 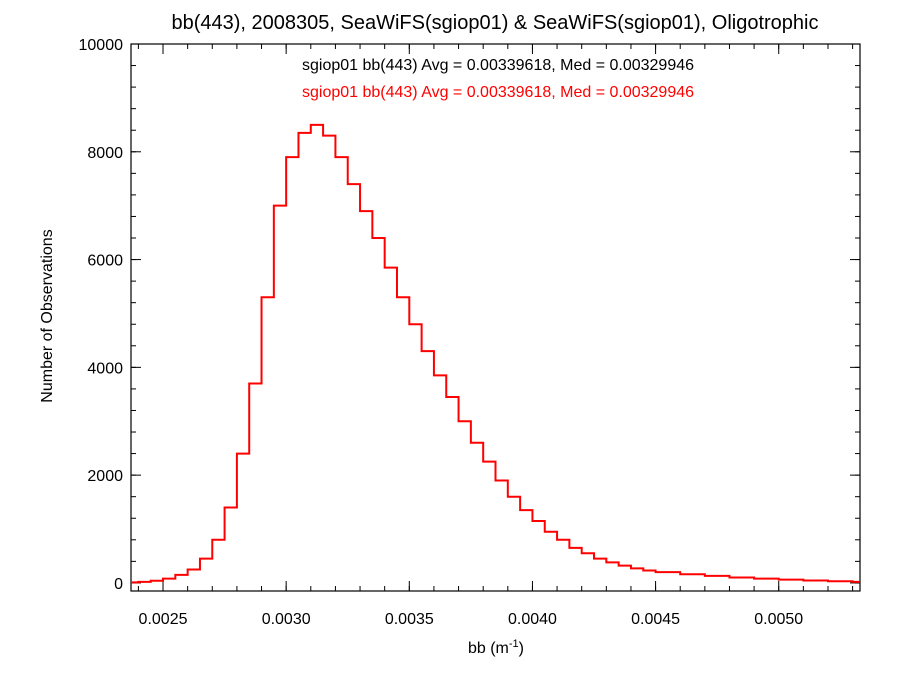 I want to click on x-tick-label: 0.0045, so click(x=655, y=619).